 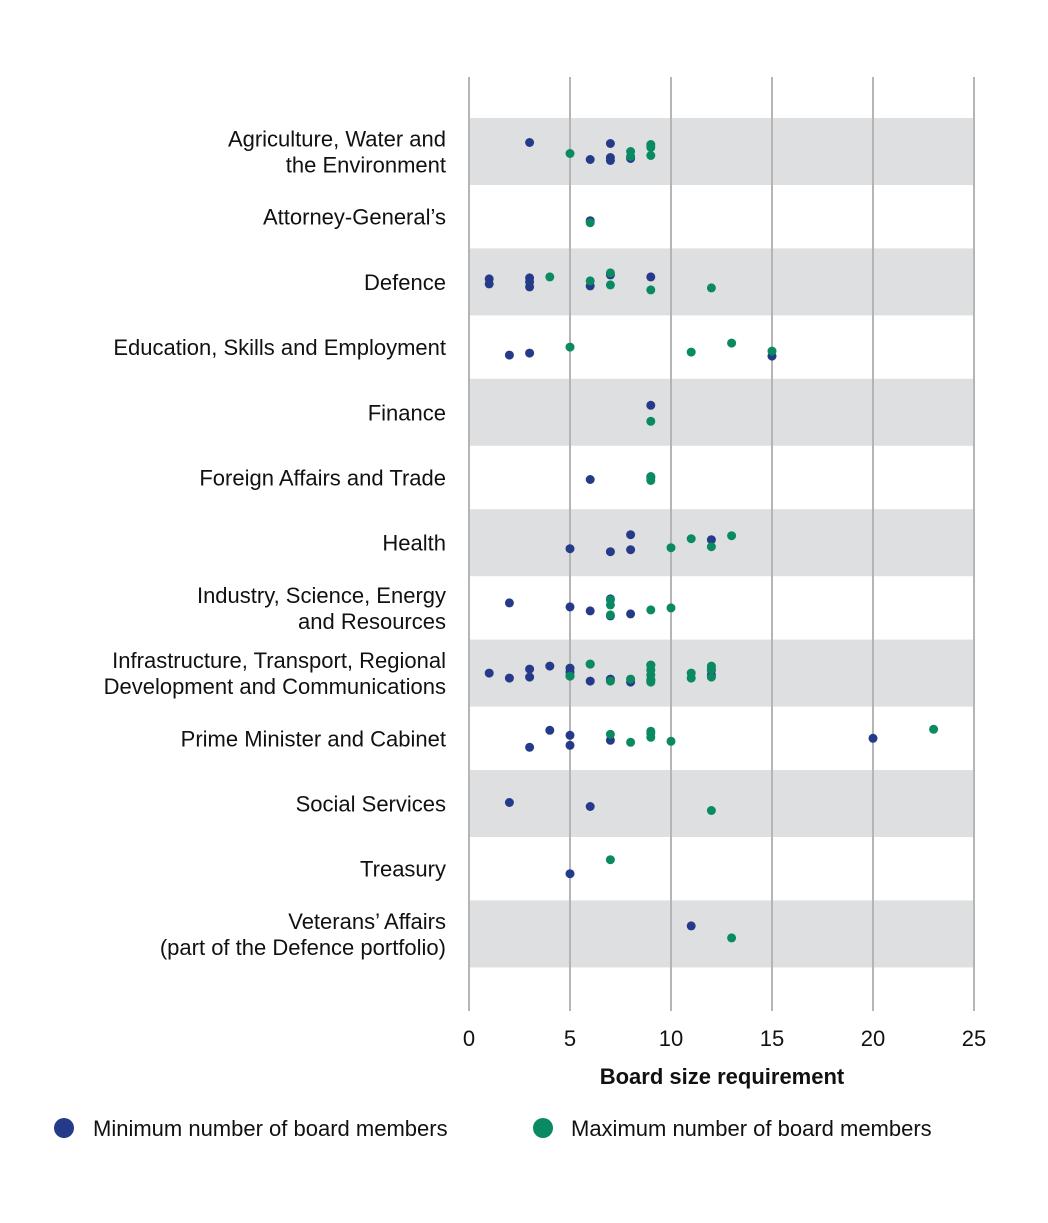 I want to click on x-tick-label: 10, so click(x=671, y=1038).